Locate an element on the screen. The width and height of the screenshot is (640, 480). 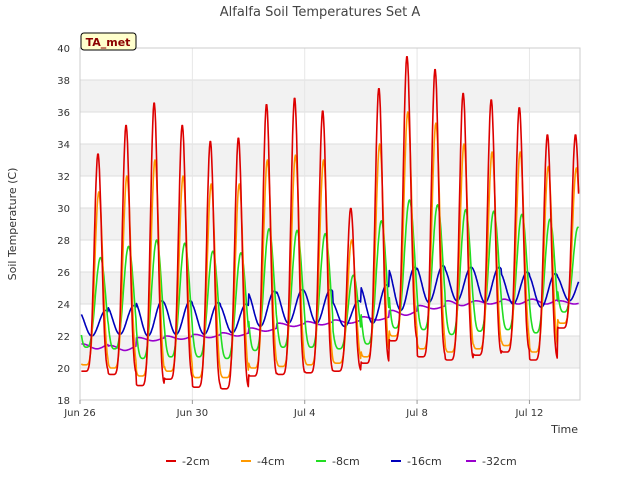
x-tick-label: Jul 8 is located at coordinates (416, 413).